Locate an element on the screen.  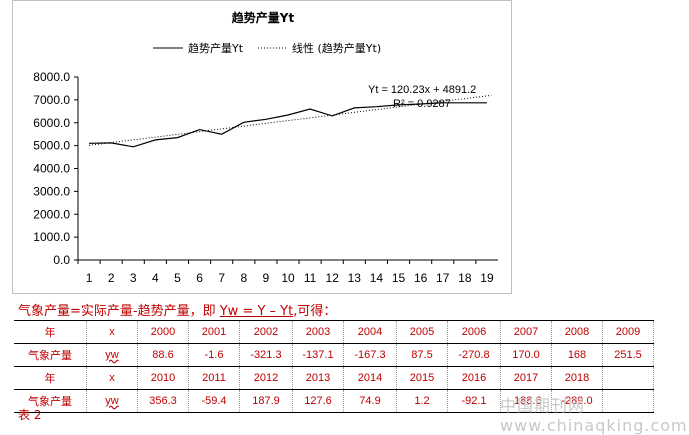
x-tick-label: 18 is located at coordinates (465, 278).